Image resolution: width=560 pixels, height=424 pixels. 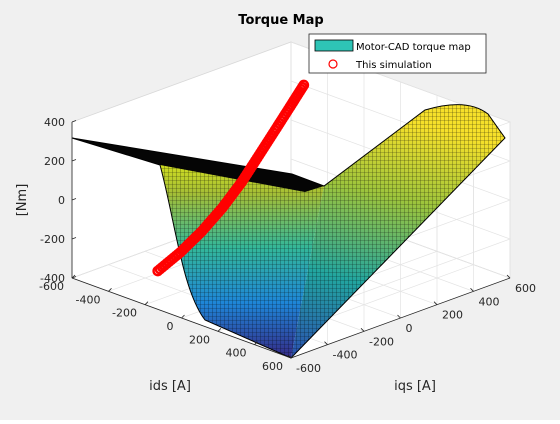 I want to click on z-tick-label: 0, so click(x=61, y=200).